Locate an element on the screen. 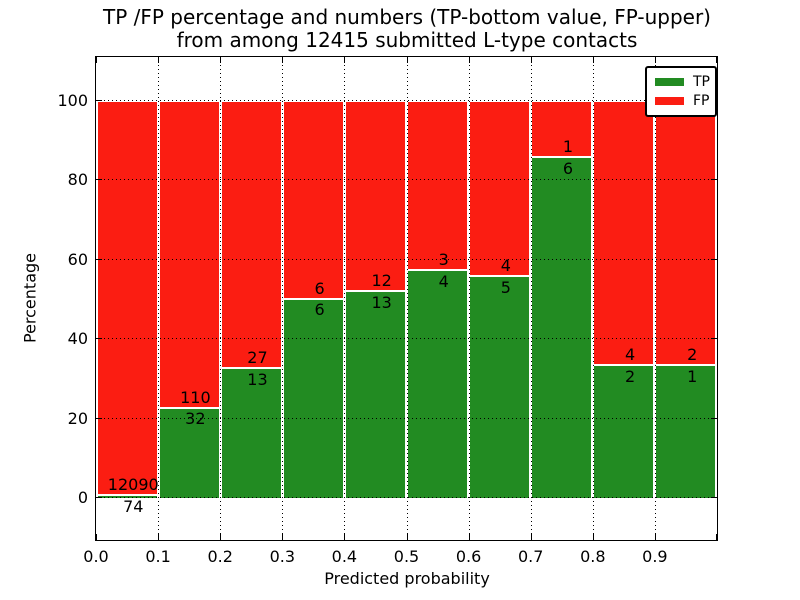 This screenshot has width=800, height=600. y-axis-label: Percentage is located at coordinates (30, 298).